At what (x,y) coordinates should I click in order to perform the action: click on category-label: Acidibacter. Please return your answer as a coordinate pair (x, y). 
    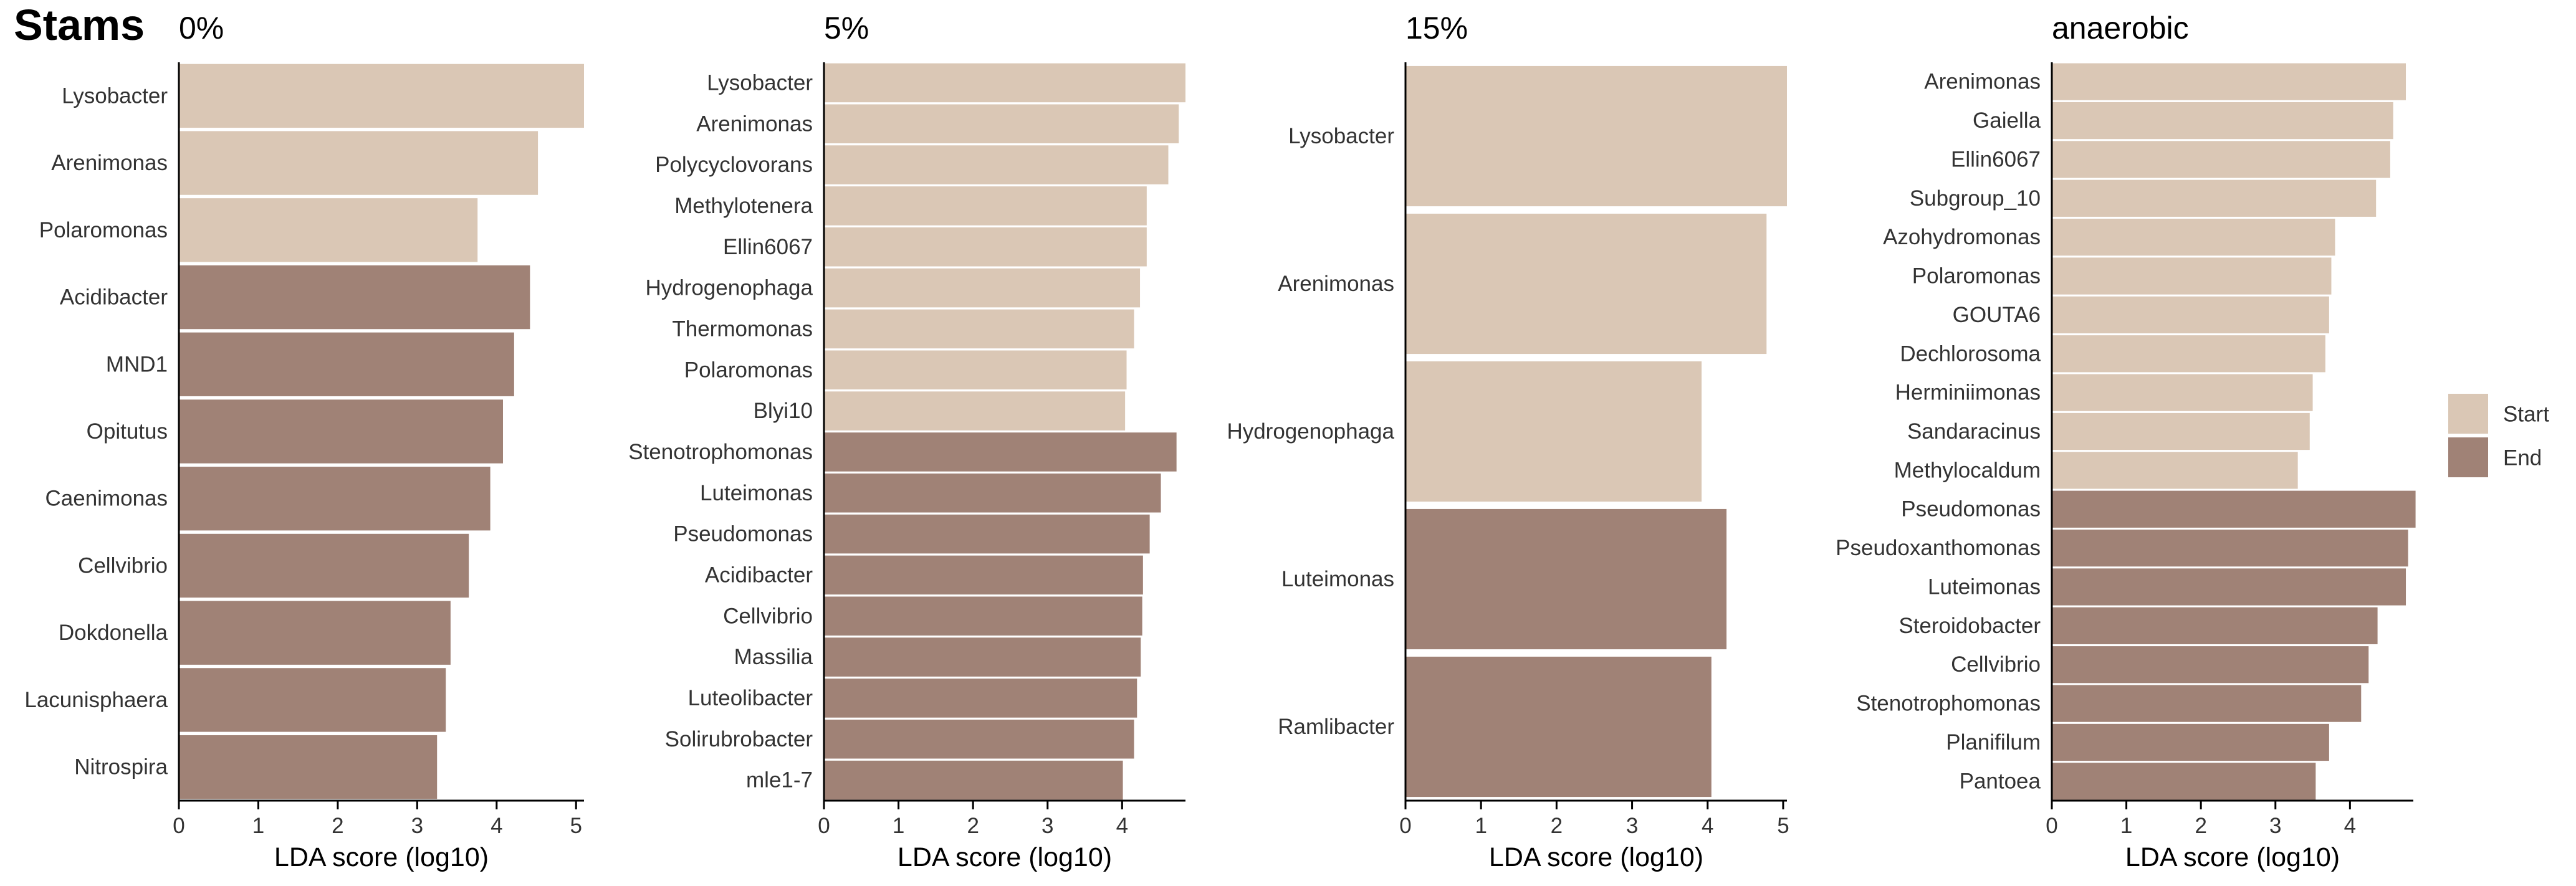
    Looking at the image, I should click on (114, 297).